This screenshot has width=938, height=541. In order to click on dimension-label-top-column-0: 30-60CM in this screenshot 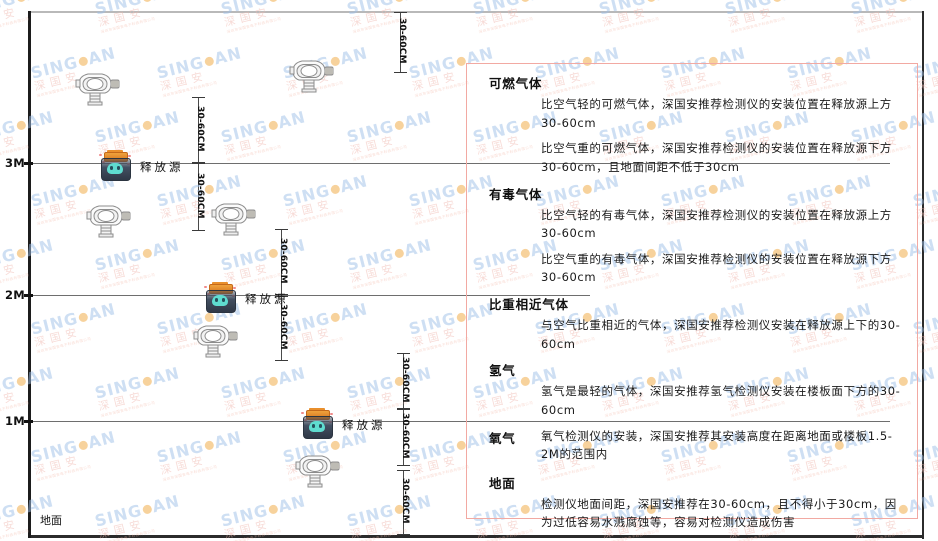, I will do `click(200, 128)`.